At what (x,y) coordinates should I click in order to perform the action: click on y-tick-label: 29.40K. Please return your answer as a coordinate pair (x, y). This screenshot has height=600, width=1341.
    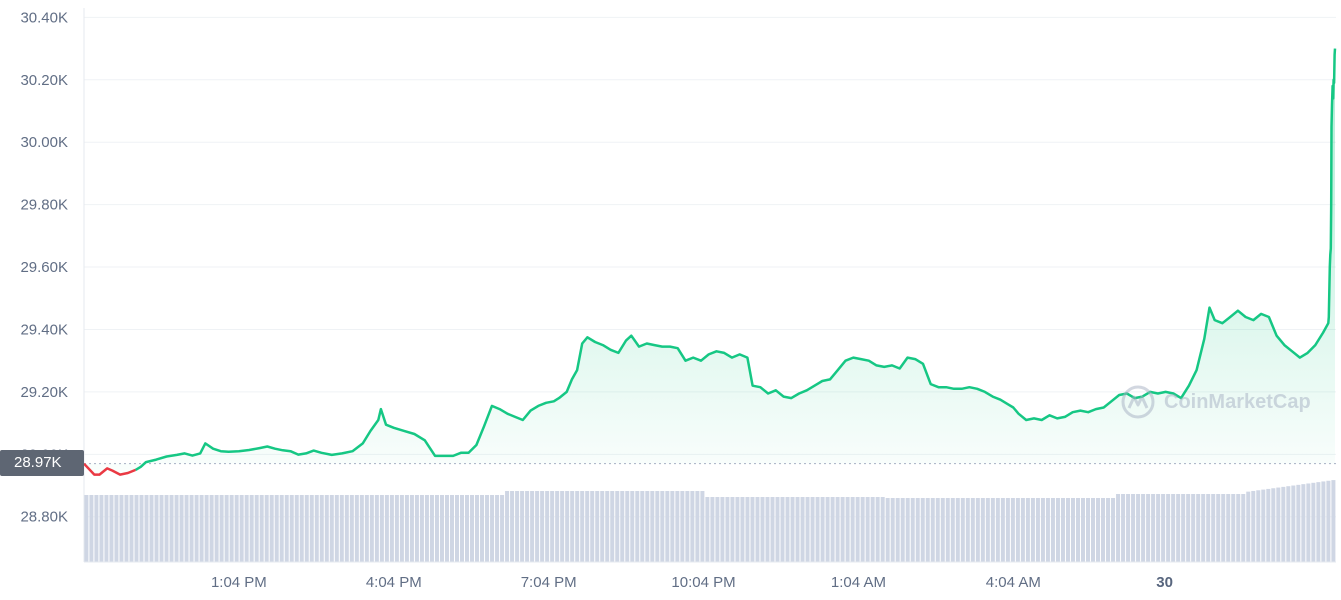
    Looking at the image, I should click on (44, 329).